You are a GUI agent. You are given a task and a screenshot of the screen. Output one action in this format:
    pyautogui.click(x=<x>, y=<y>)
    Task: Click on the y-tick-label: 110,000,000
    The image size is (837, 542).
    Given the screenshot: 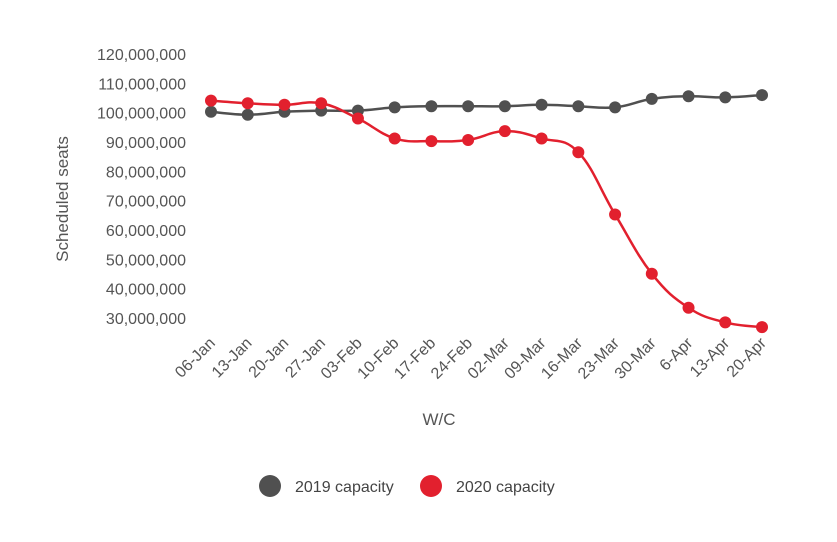 What is the action you would take?
    pyautogui.click(x=142, y=84)
    